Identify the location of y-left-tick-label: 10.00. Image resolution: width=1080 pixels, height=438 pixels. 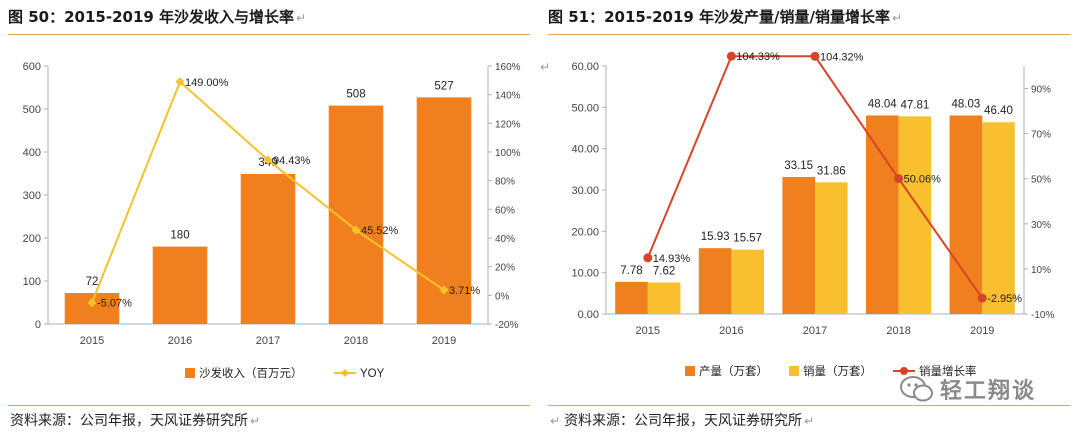
(585, 274).